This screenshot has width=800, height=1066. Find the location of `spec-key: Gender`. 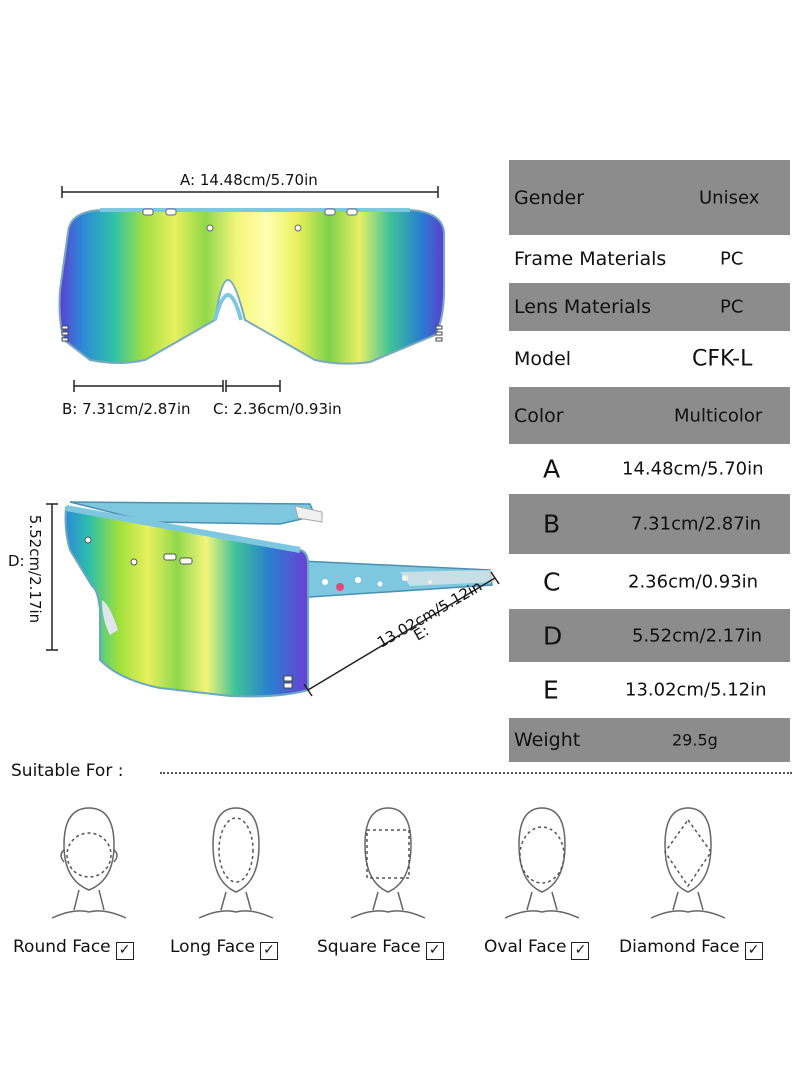

spec-key: Gender is located at coordinates (549, 197).